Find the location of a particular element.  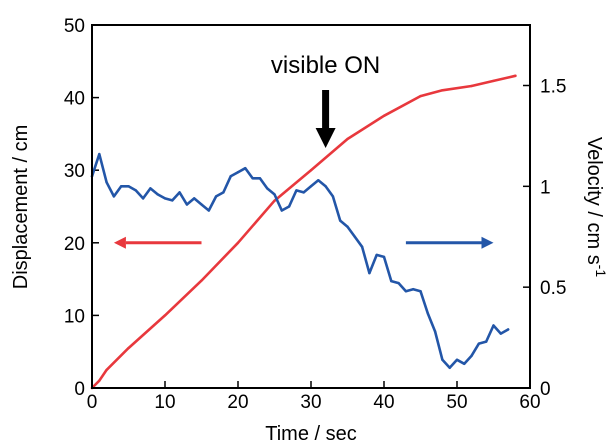

y-right-tick-label-0: 0 is located at coordinates (545, 389).